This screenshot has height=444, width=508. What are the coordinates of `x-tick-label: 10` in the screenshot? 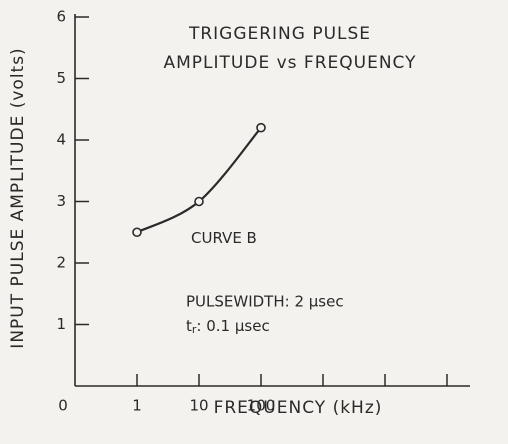 It's located at (198, 406).